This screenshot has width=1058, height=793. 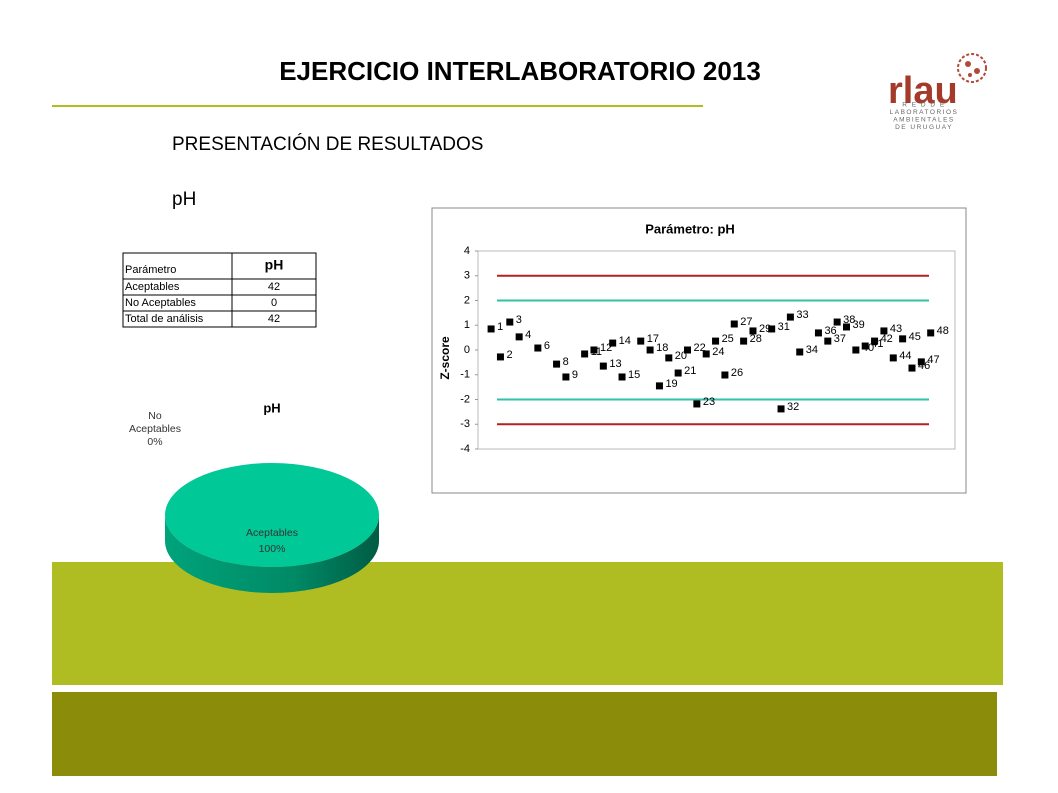 What do you see at coordinates (575, 375) in the screenshot?
I see `point-label: 9` at bounding box center [575, 375].